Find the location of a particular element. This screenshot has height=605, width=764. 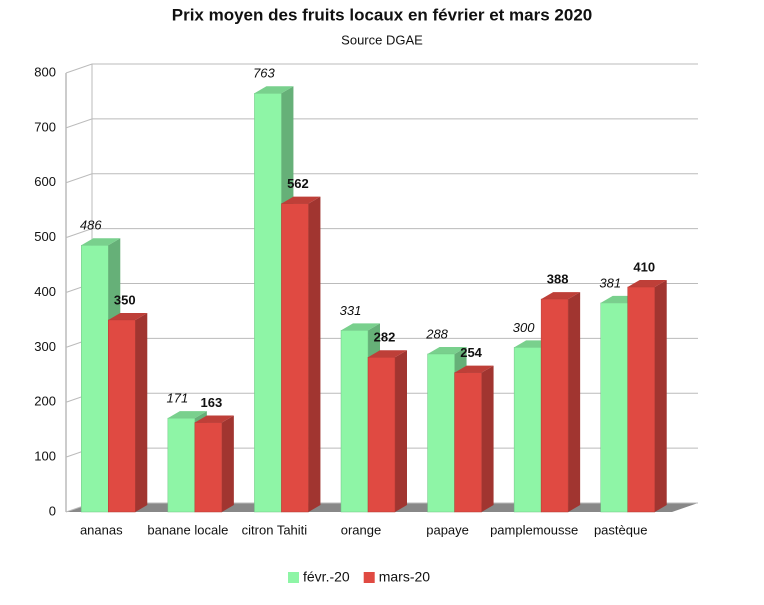

value-label: 410 is located at coordinates (644, 266).